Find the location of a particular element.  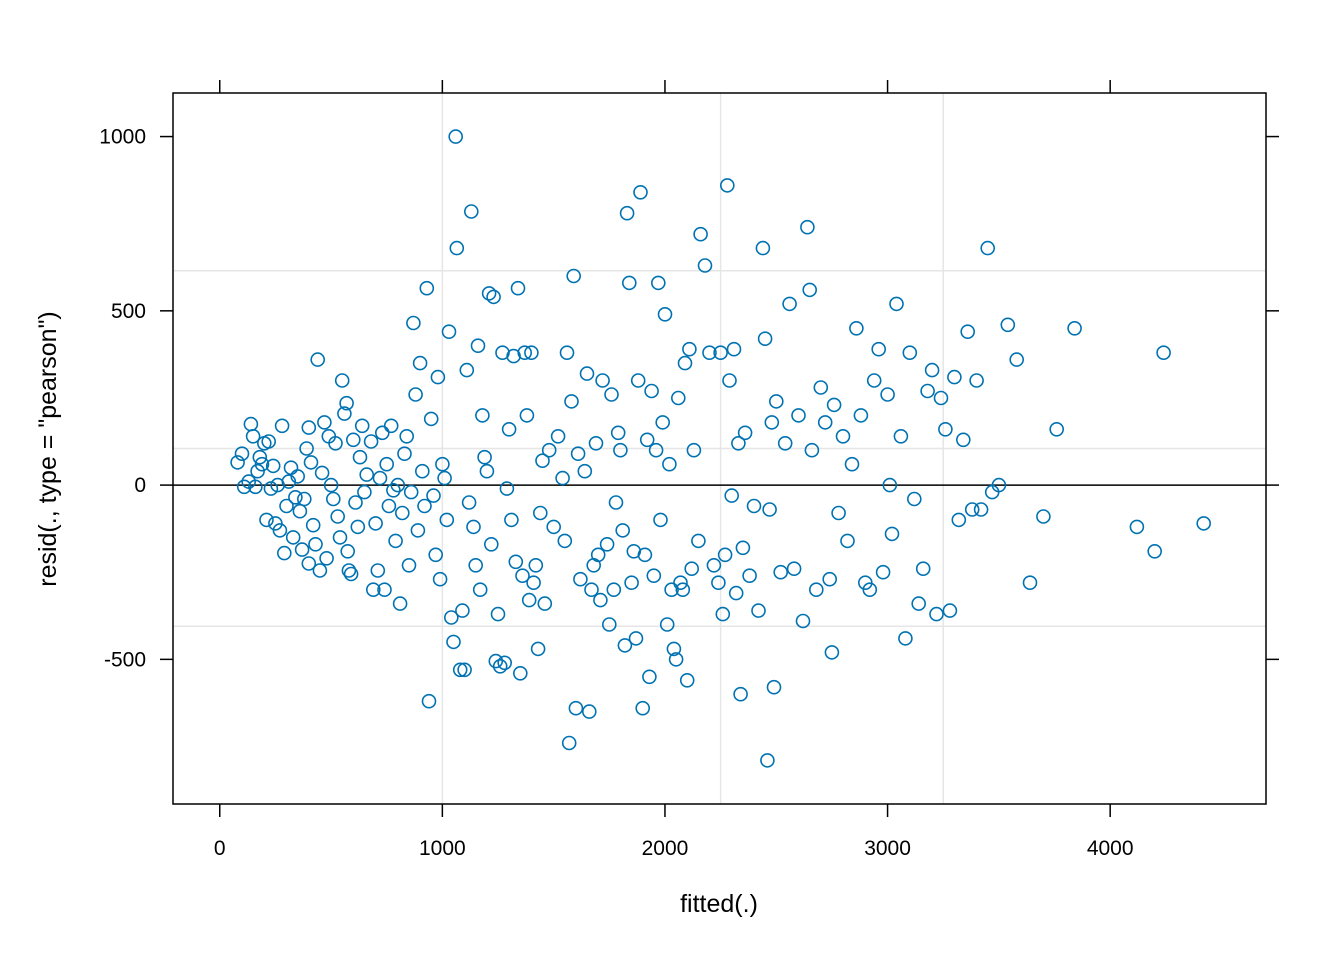

y-axis-label: resid(., type = "pearson") is located at coordinates (48, 449).